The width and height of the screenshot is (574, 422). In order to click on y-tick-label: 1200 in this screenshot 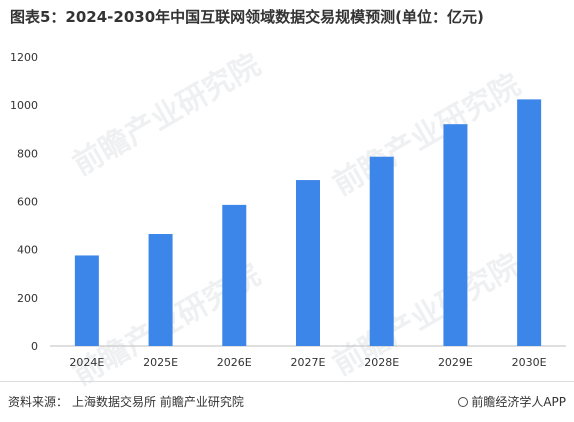, I will do `click(24, 57)`.